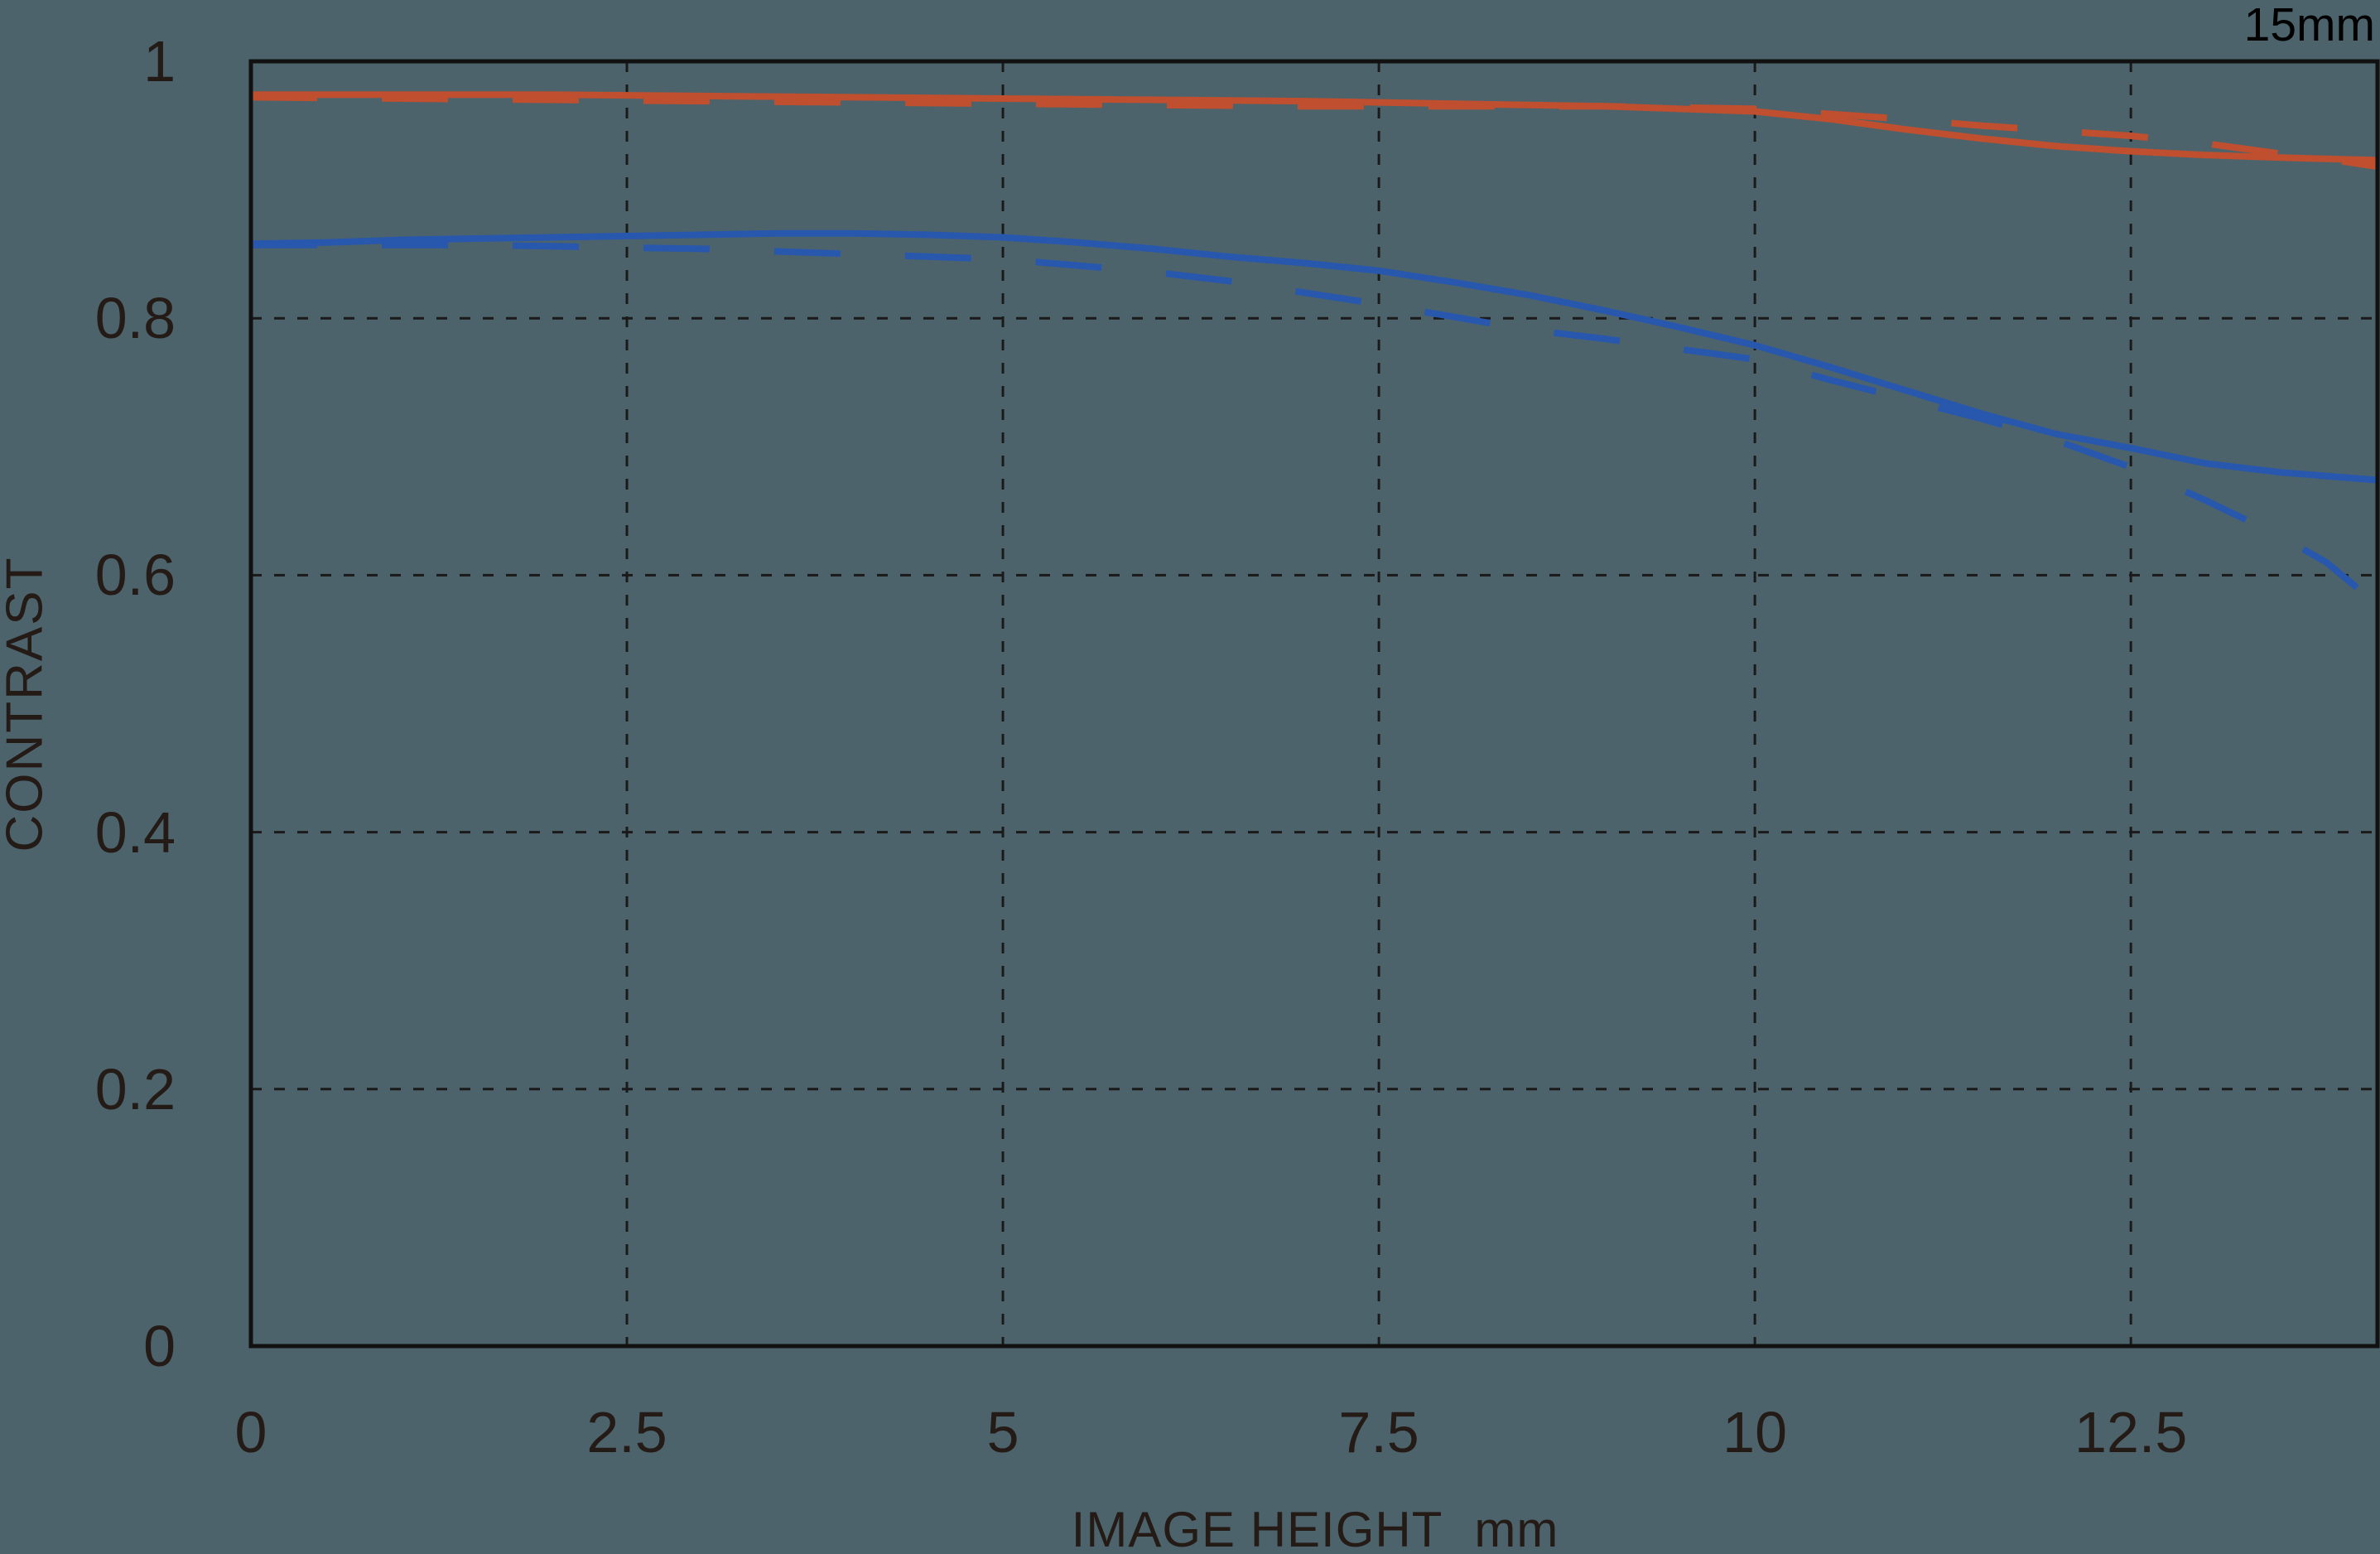  Describe the element at coordinates (1516, 1528) in the screenshot. I see `x-axis-unit: mm` at that location.